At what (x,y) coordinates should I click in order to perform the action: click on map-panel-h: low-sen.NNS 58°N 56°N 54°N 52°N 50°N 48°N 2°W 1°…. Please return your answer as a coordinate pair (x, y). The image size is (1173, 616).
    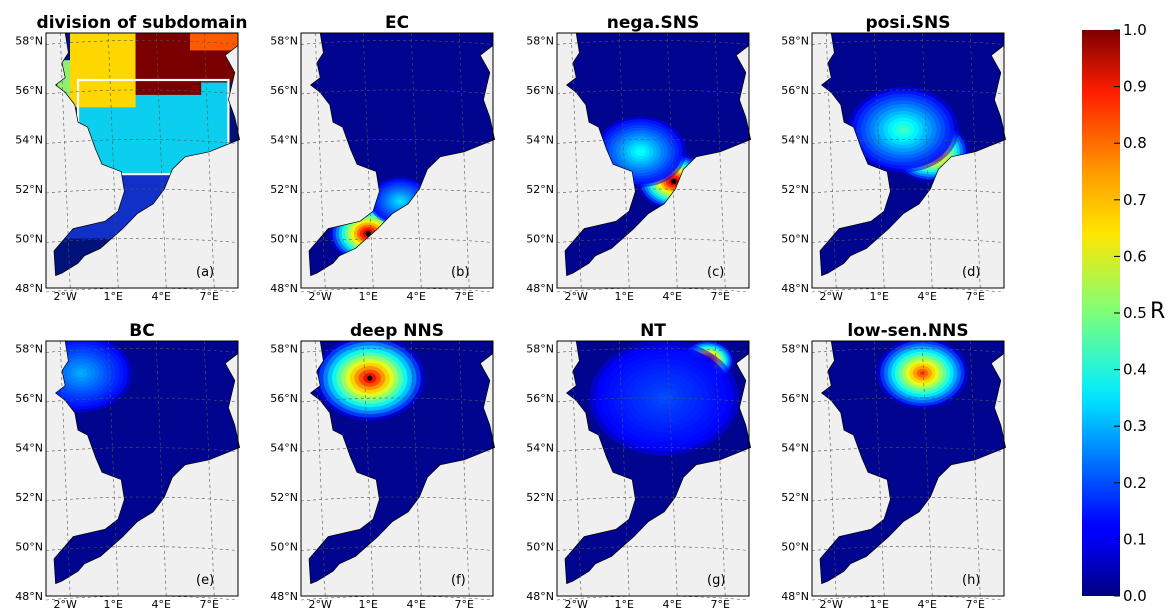
    Looking at the image, I should click on (894, 466).